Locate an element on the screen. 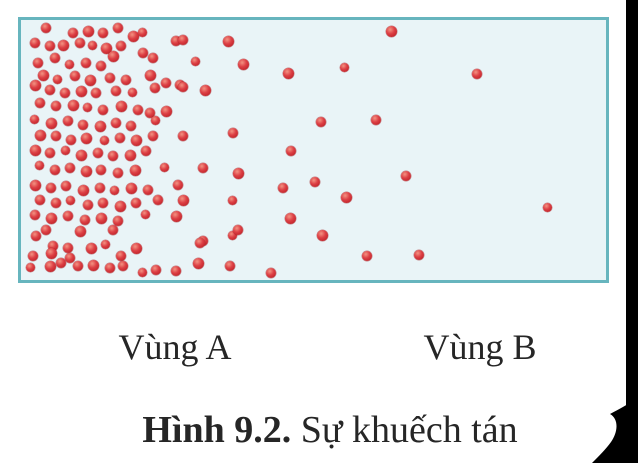 The width and height of the screenshot is (638, 463). region-b-label: Vùng B is located at coordinates (480, 347).